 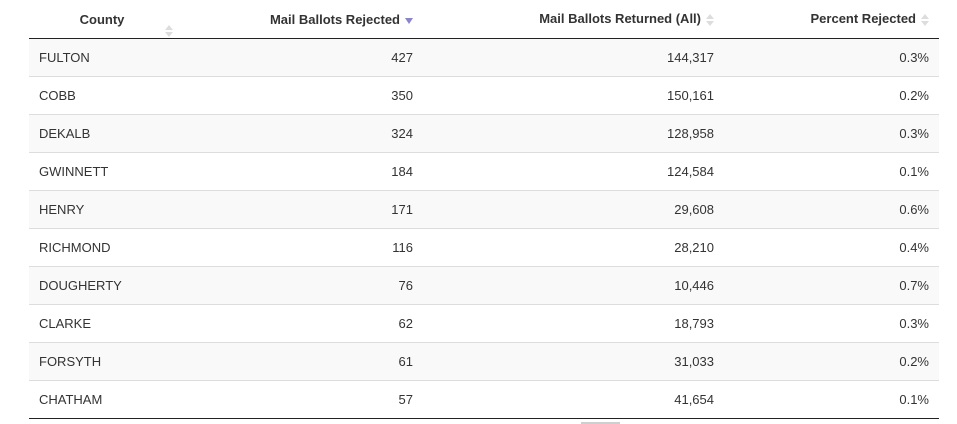 I want to click on header-county-label: County, so click(x=102, y=19).